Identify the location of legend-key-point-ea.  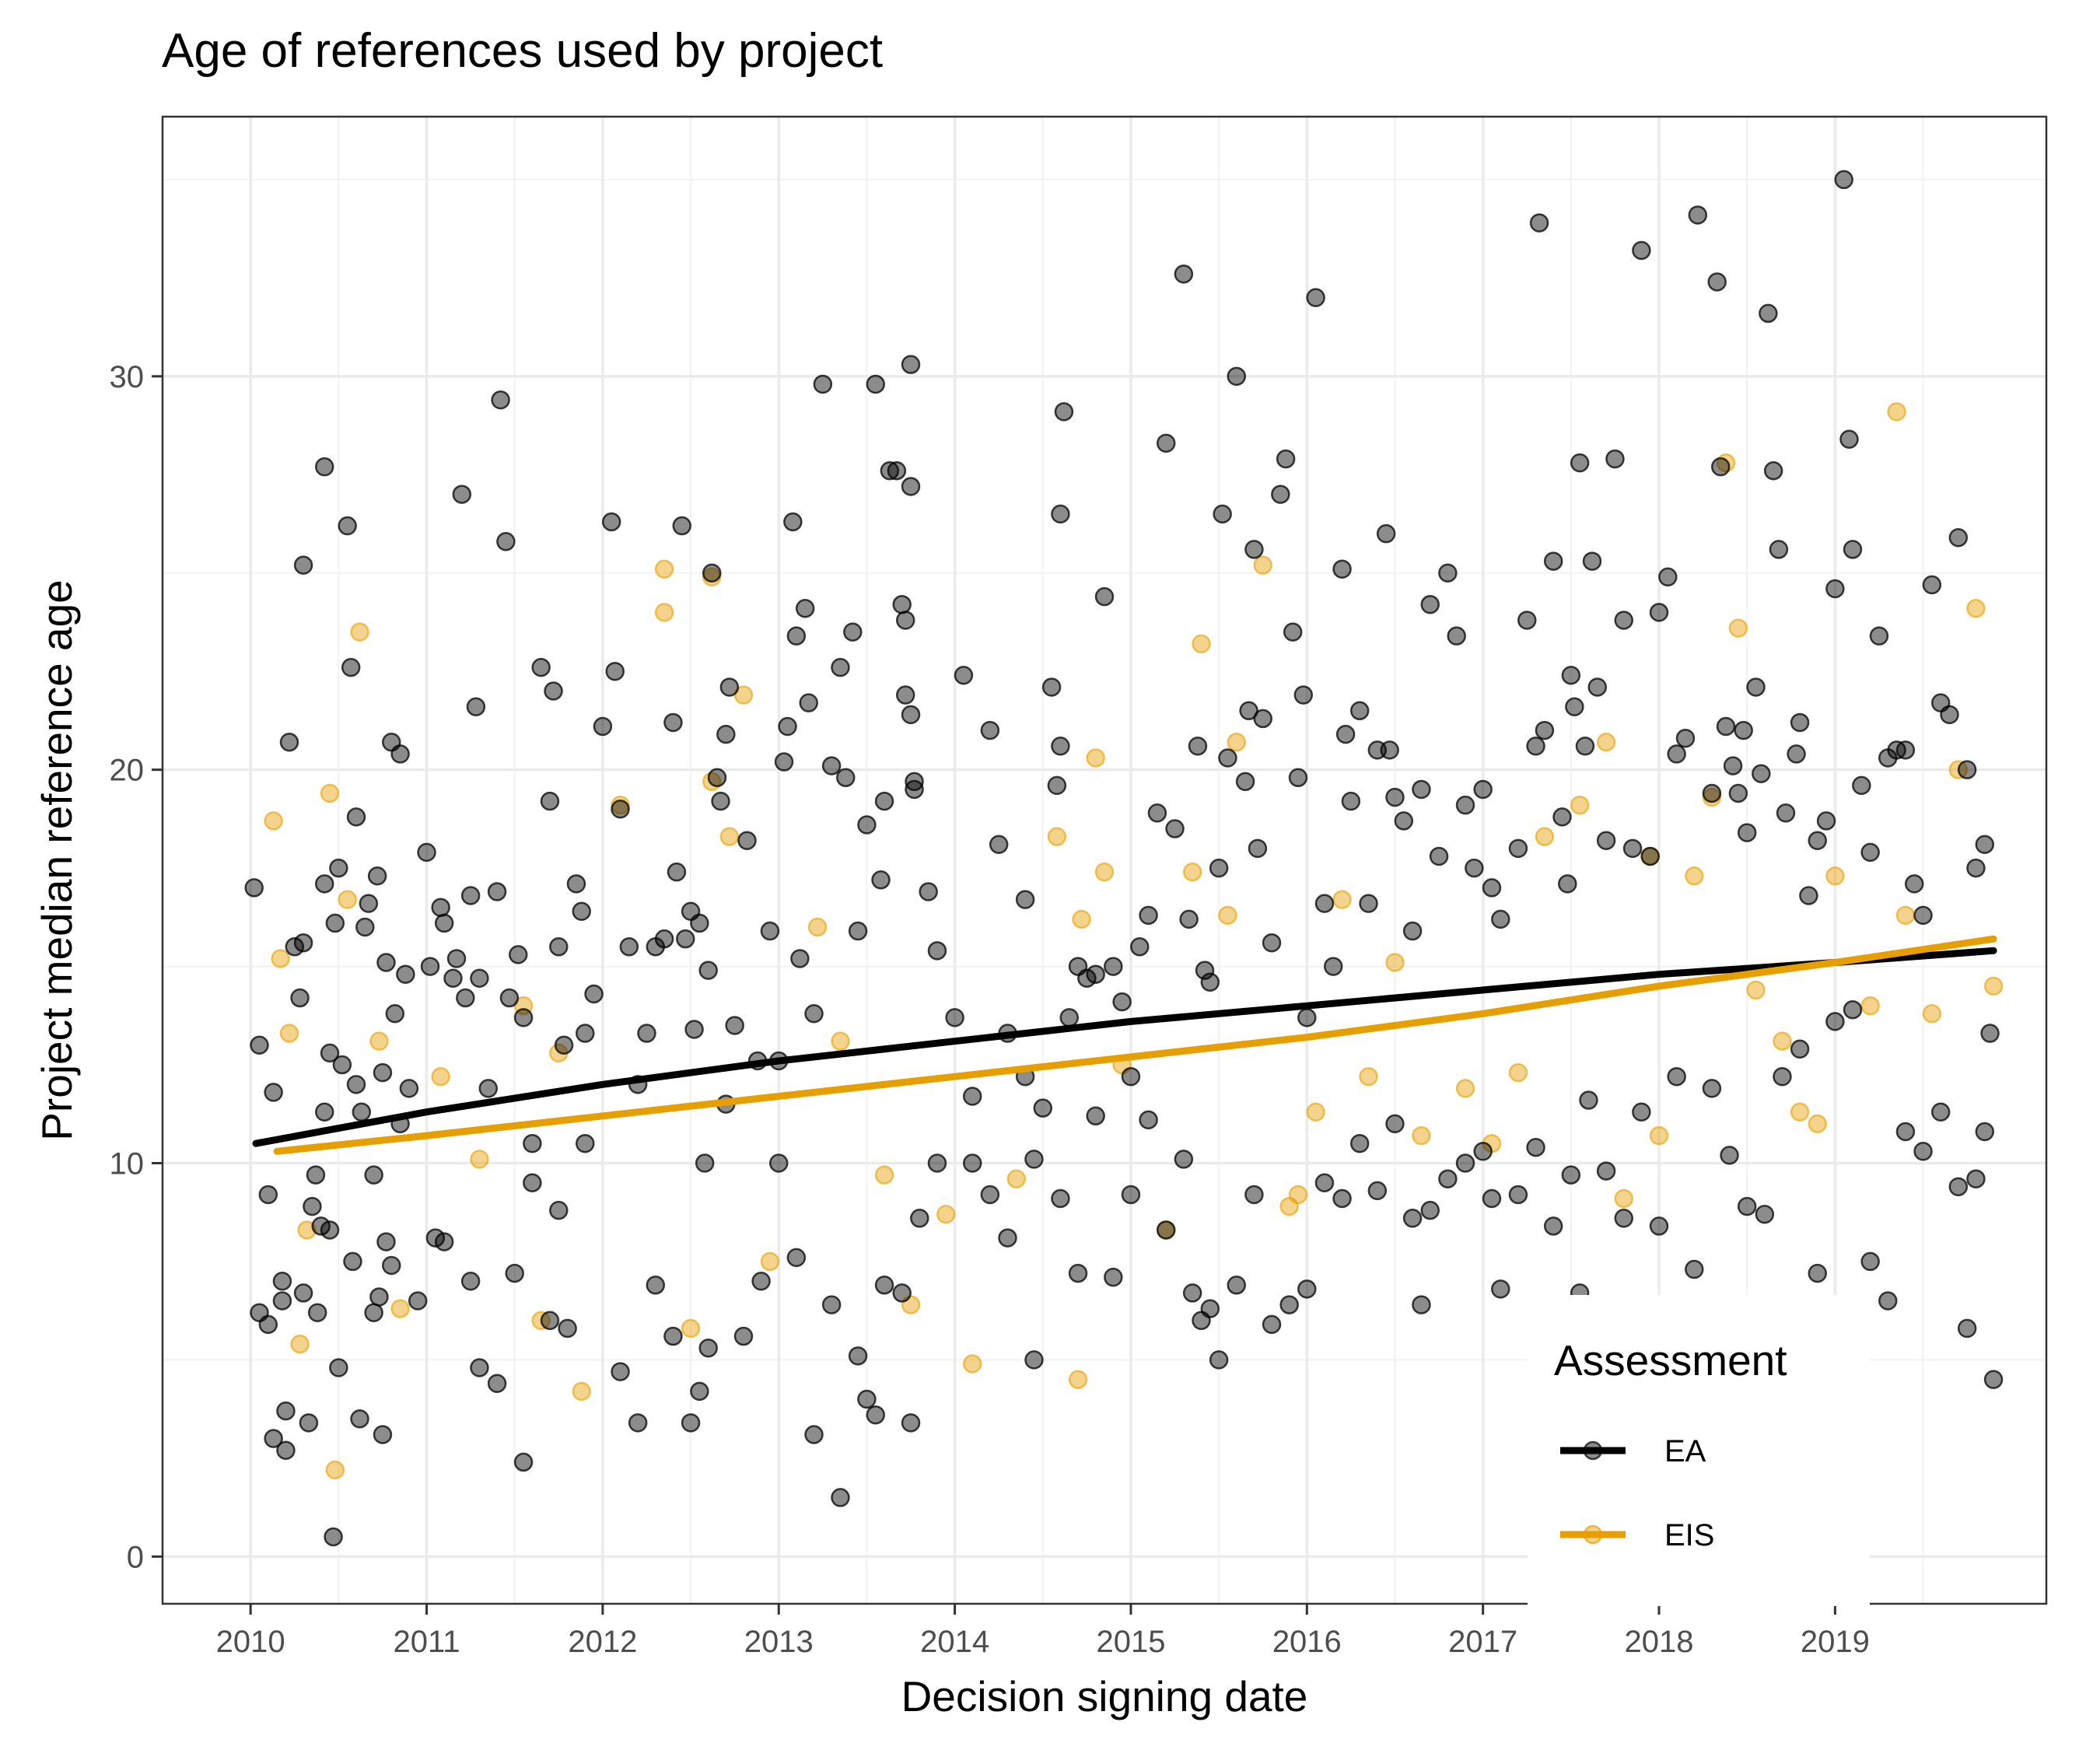
(1593, 1451).